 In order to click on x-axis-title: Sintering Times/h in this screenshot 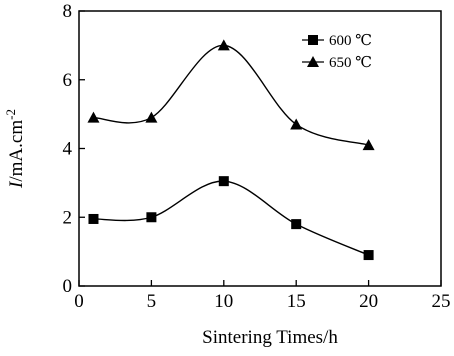, I will do `click(270, 337)`.